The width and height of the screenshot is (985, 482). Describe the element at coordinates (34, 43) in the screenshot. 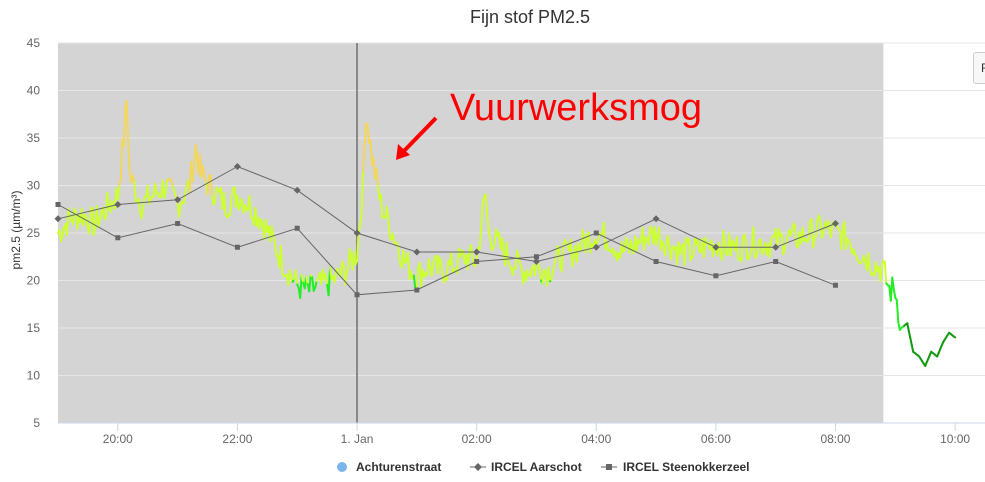

I see `y-tick-label: 45` at that location.